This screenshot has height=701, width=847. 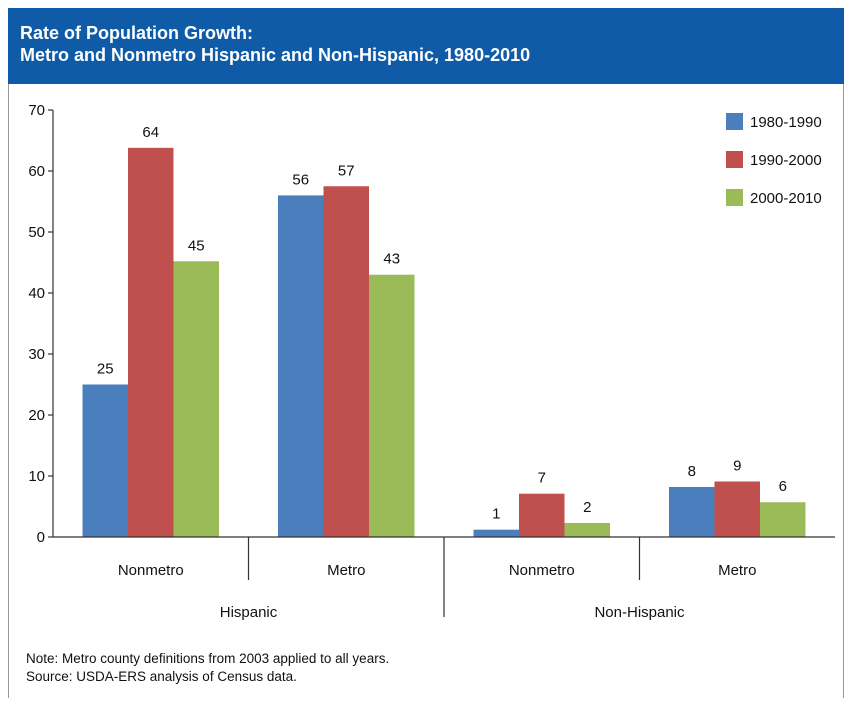 What do you see at coordinates (737, 465) in the screenshot?
I see `bar-value-label: 9` at bounding box center [737, 465].